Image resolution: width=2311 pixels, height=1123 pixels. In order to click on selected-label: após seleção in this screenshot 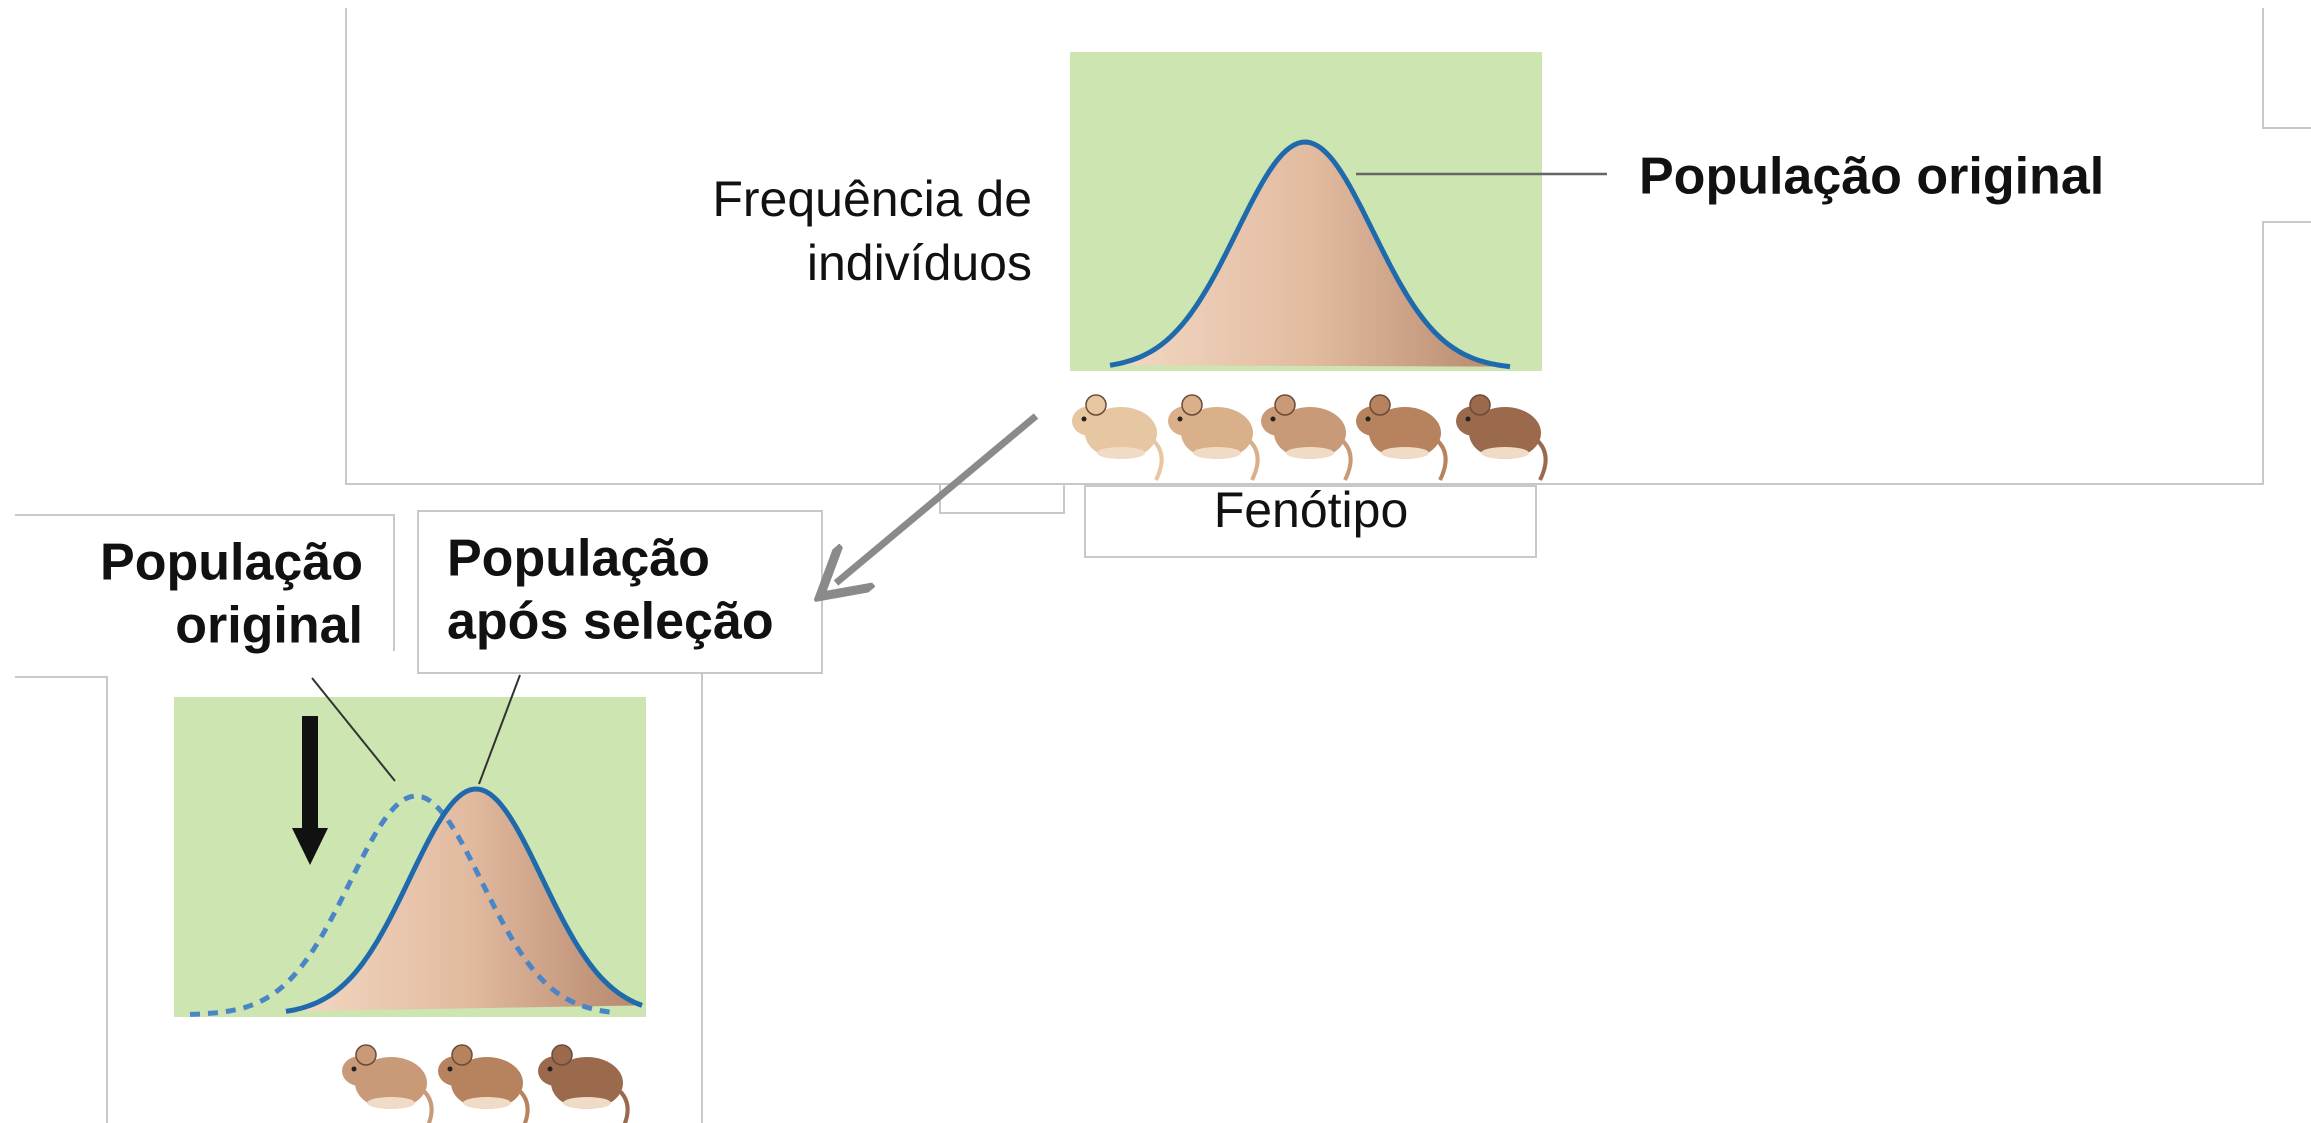, I will do `click(610, 622)`.